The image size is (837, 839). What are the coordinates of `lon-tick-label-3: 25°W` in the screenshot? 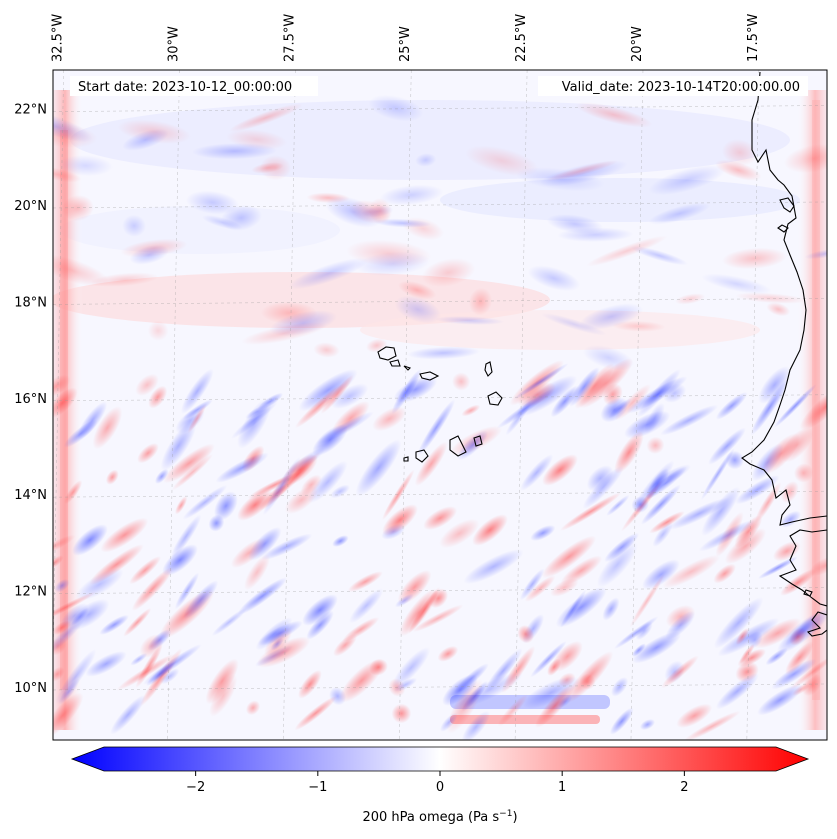 It's located at (405, 44).